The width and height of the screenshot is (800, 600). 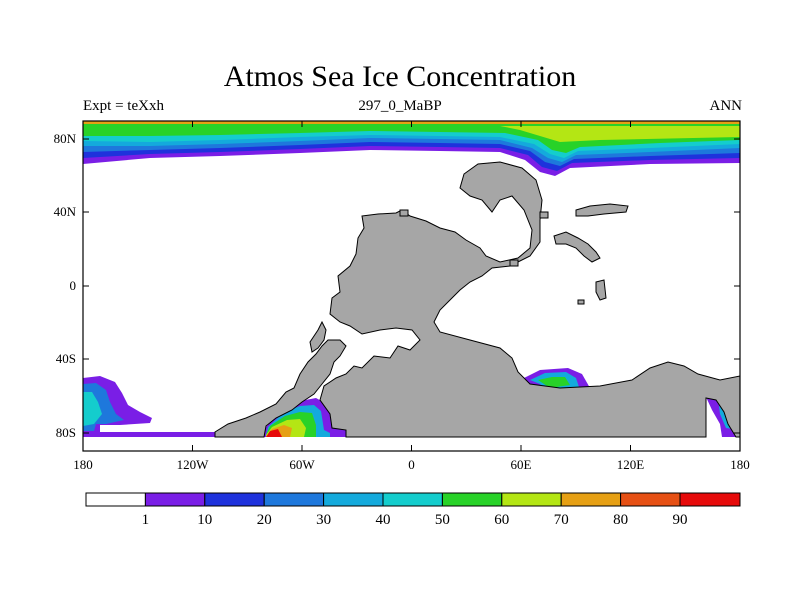 What do you see at coordinates (123, 106) in the screenshot?
I see `experiment-label: Expt = teXxh` at bounding box center [123, 106].